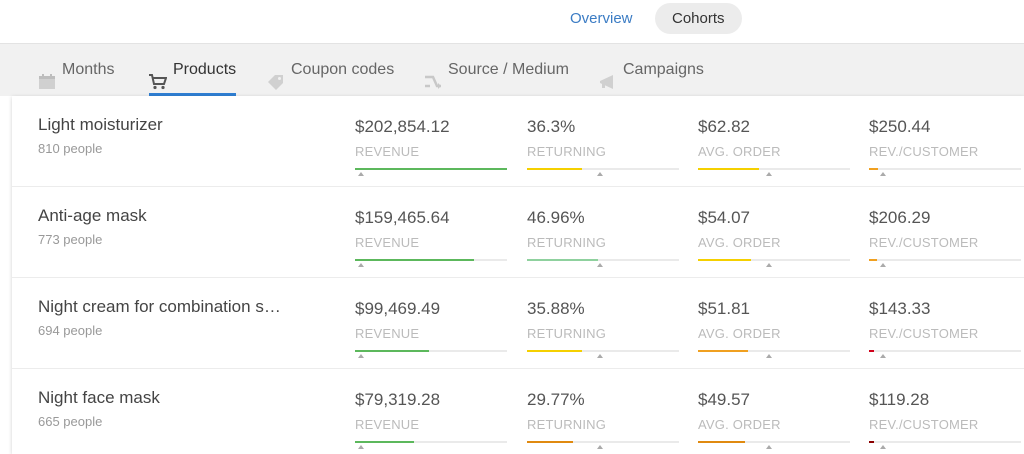  What do you see at coordinates (205, 69) in the screenshot?
I see `tab-products-label: Products` at bounding box center [205, 69].